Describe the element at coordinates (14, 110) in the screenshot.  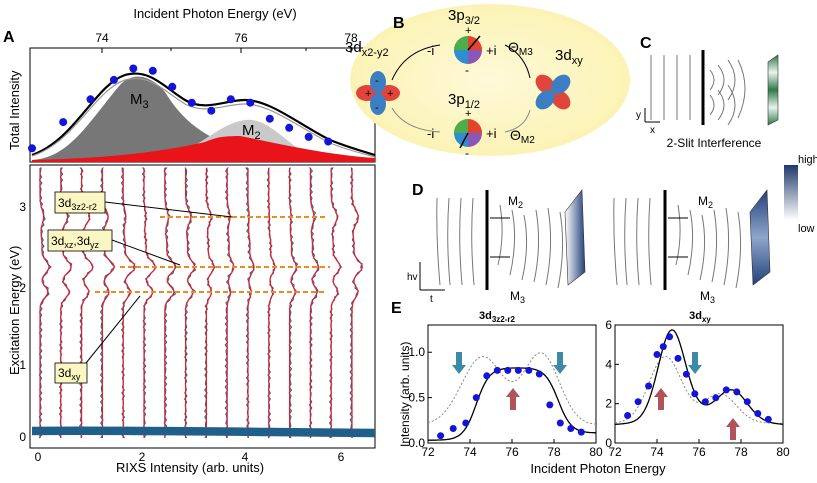
I see `xas-ylabel: Total Intensity` at that location.